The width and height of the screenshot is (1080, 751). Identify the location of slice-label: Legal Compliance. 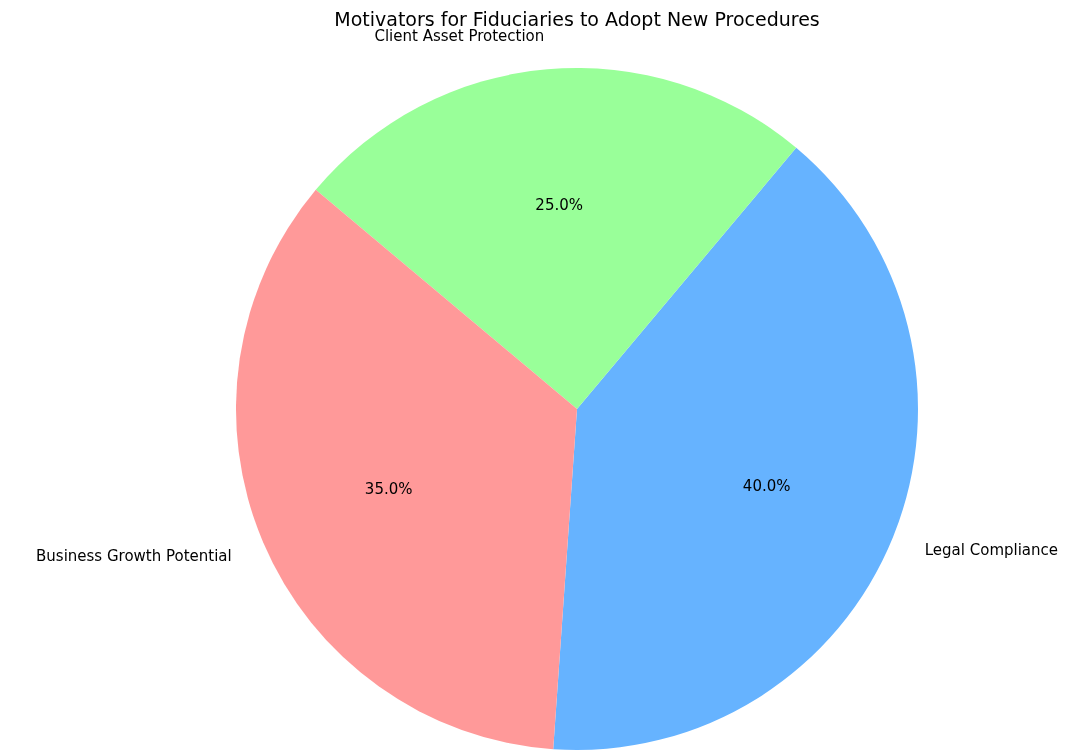
(991, 549).